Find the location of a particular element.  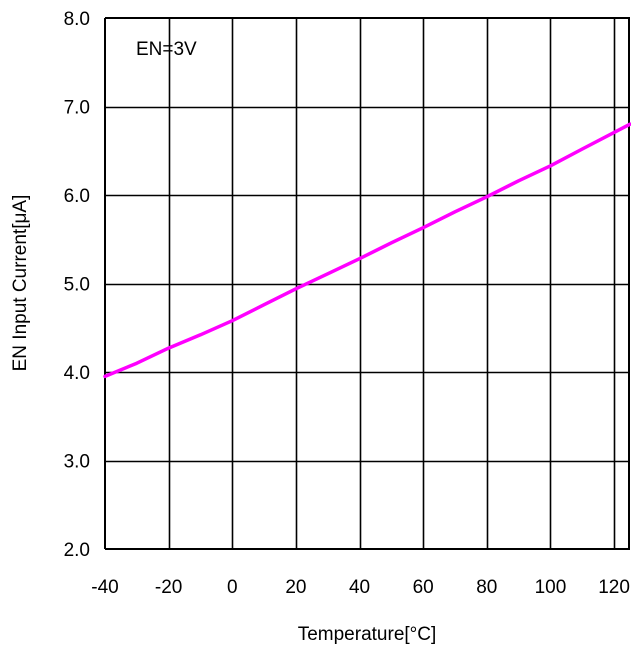

y-tick-label: 8.0 is located at coordinates (77, 19).